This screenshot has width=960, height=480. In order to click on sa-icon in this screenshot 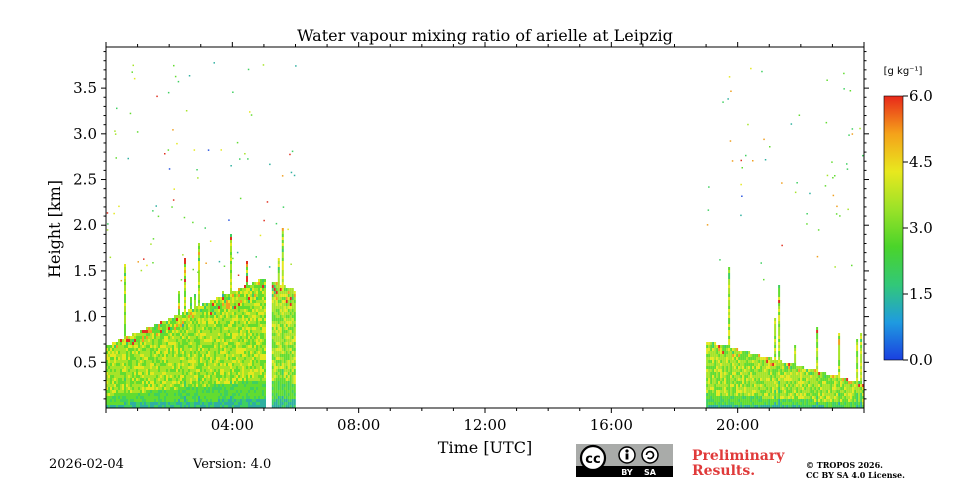, I will do `click(650, 455)`.